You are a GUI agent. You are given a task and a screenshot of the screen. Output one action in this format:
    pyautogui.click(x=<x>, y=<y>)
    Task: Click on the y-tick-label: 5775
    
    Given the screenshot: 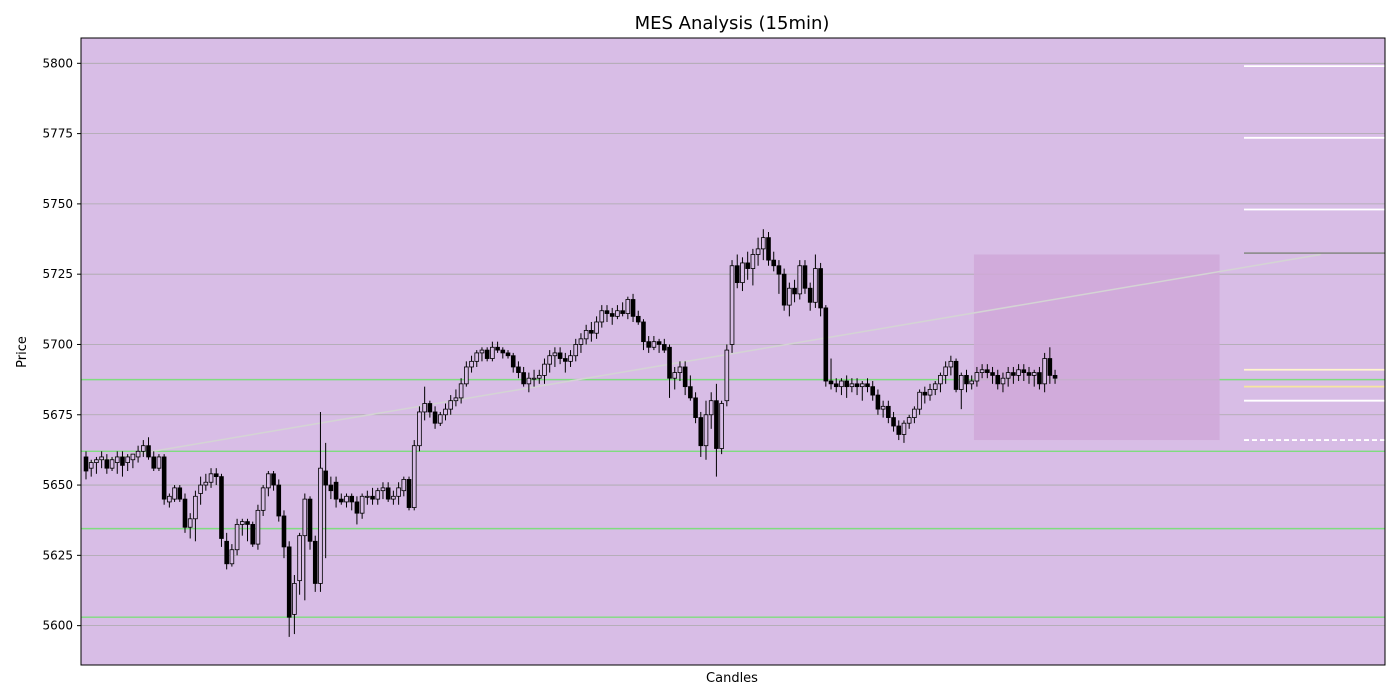 What is the action you would take?
    pyautogui.click(x=57, y=134)
    